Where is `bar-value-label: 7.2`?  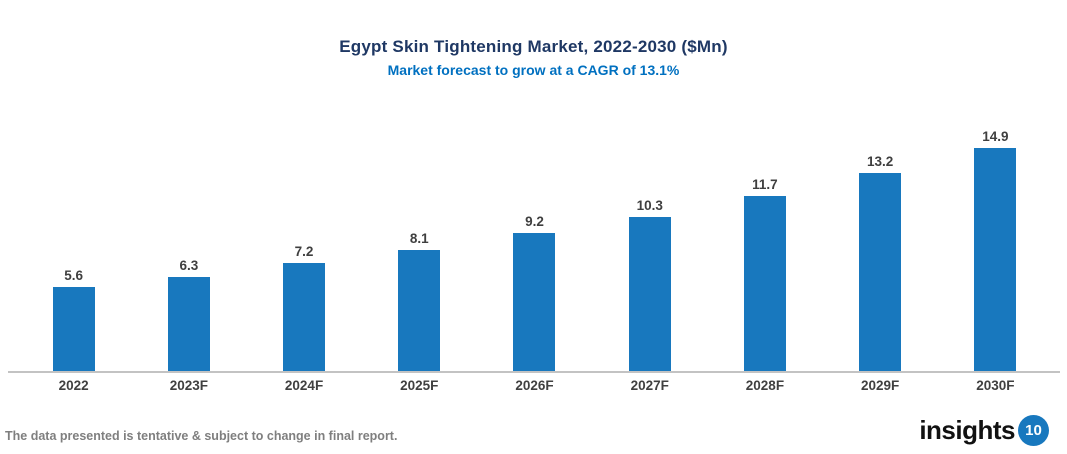 bar-value-label: 7.2 is located at coordinates (304, 251).